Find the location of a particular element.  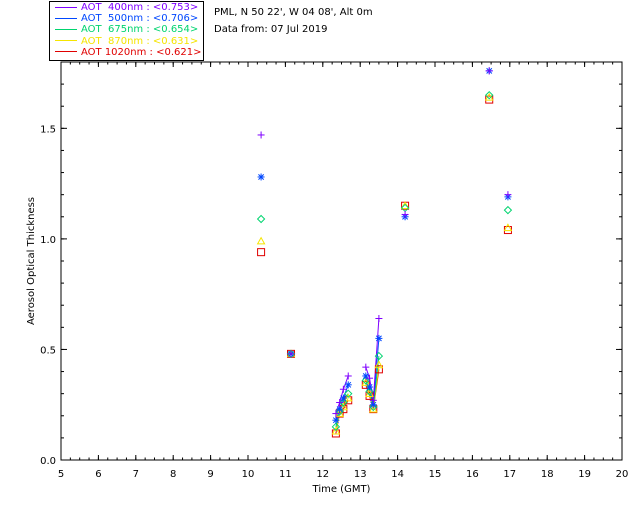

date-info: Data from: 07 Jul 2019 is located at coordinates (271, 29).